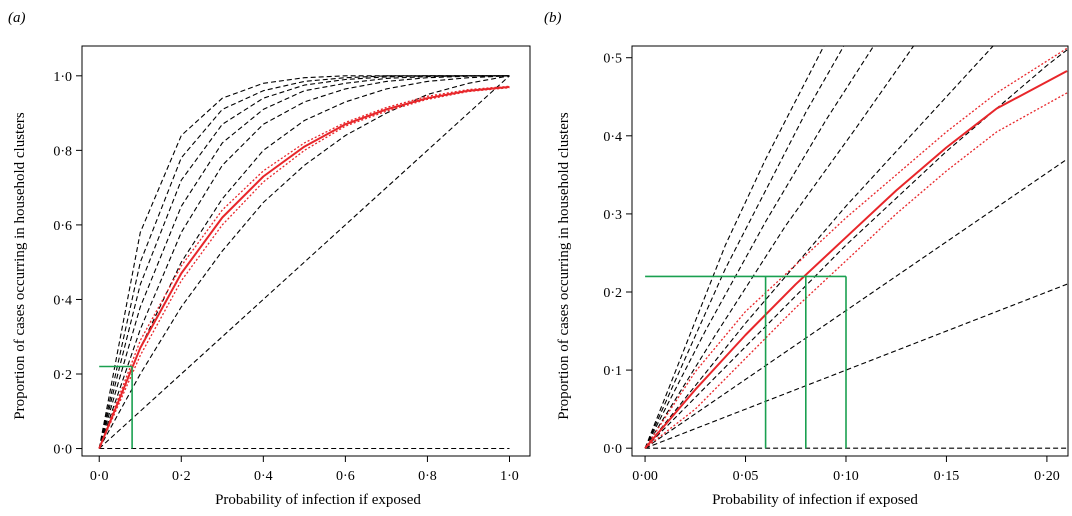 The height and width of the screenshot is (516, 1072). Describe the element at coordinates (17, 18) in the screenshot. I see `panel-a-label: (a)` at that location.